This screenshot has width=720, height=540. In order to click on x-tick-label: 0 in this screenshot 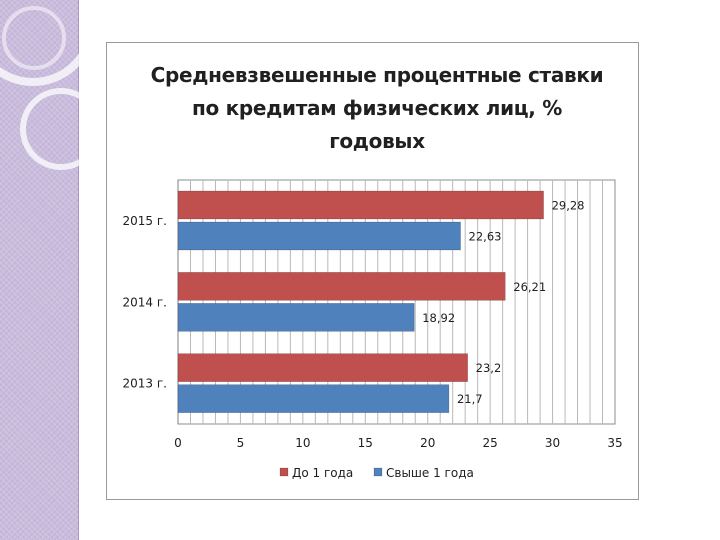, I will do `click(178, 443)`.